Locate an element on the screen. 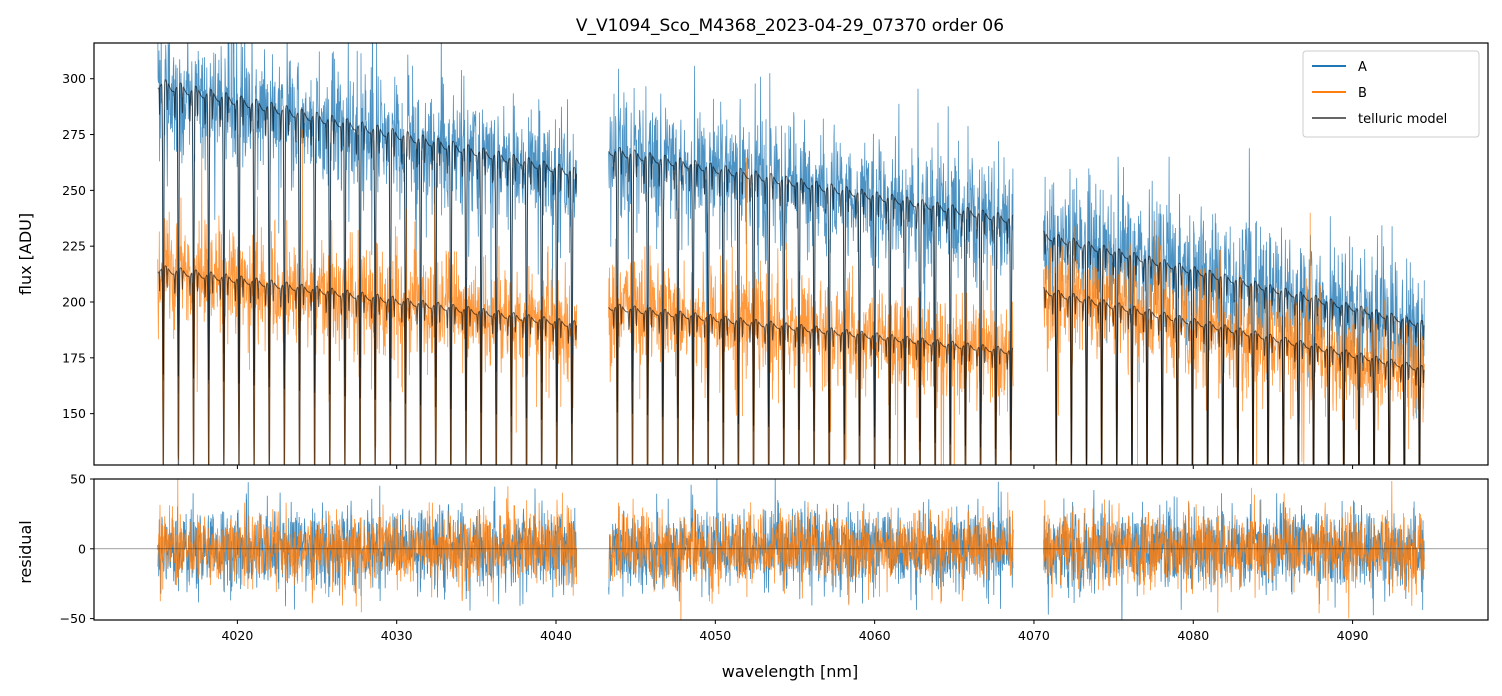  wavelength-tick-label: 4030 is located at coordinates (397, 635).